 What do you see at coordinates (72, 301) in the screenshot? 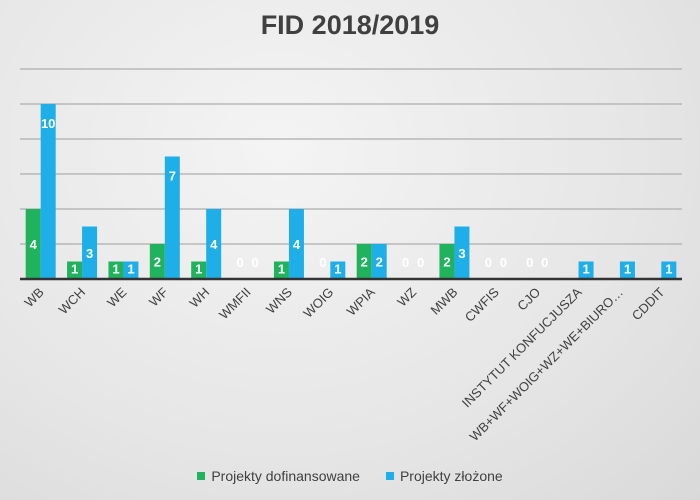
I see `category-label: WCH` at bounding box center [72, 301].